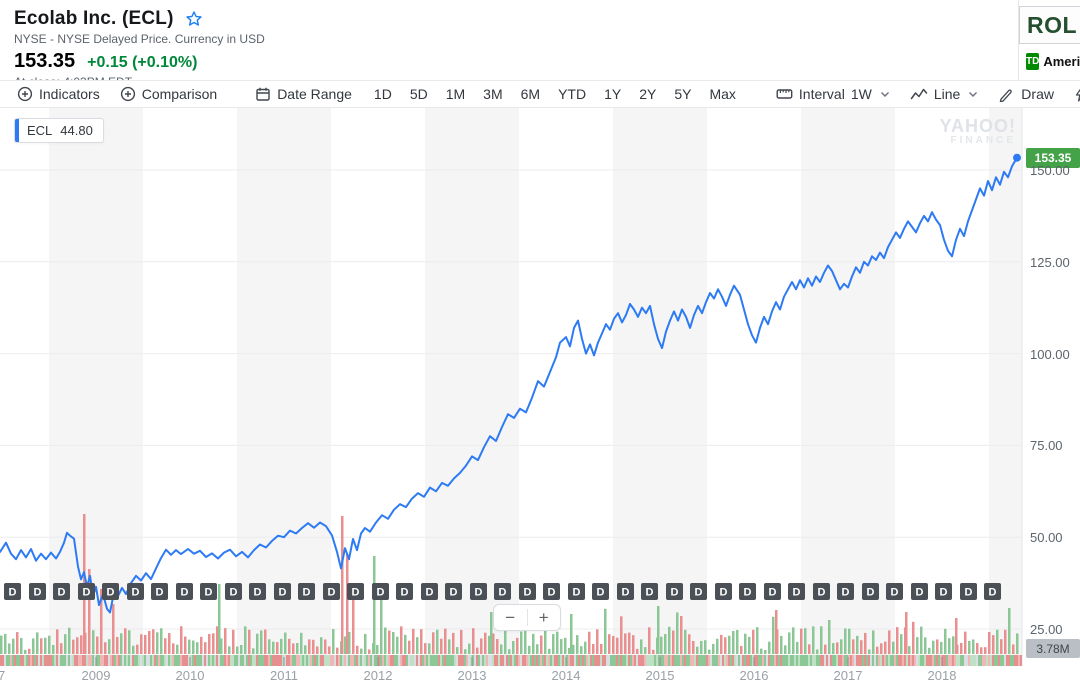  I want to click on range-button-6M: 6M, so click(530, 94).